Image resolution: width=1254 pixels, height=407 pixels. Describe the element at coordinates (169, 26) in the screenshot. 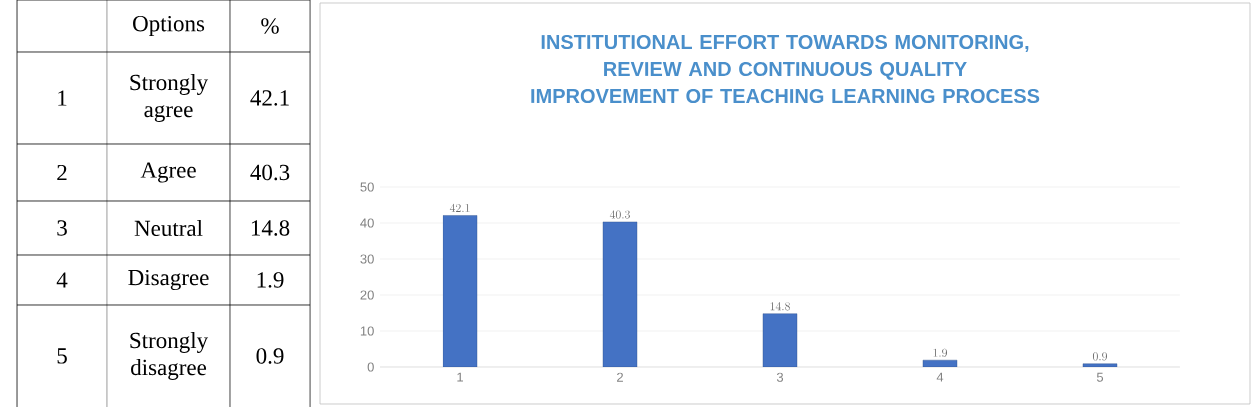

I see `text: Options` at that location.